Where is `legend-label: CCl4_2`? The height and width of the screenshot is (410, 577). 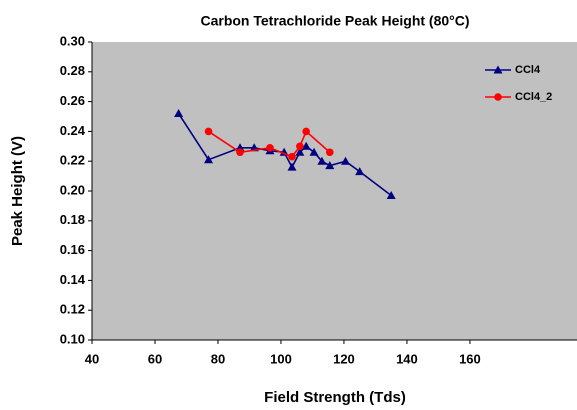
legend-label: CCl4_2 is located at coordinates (533, 97).